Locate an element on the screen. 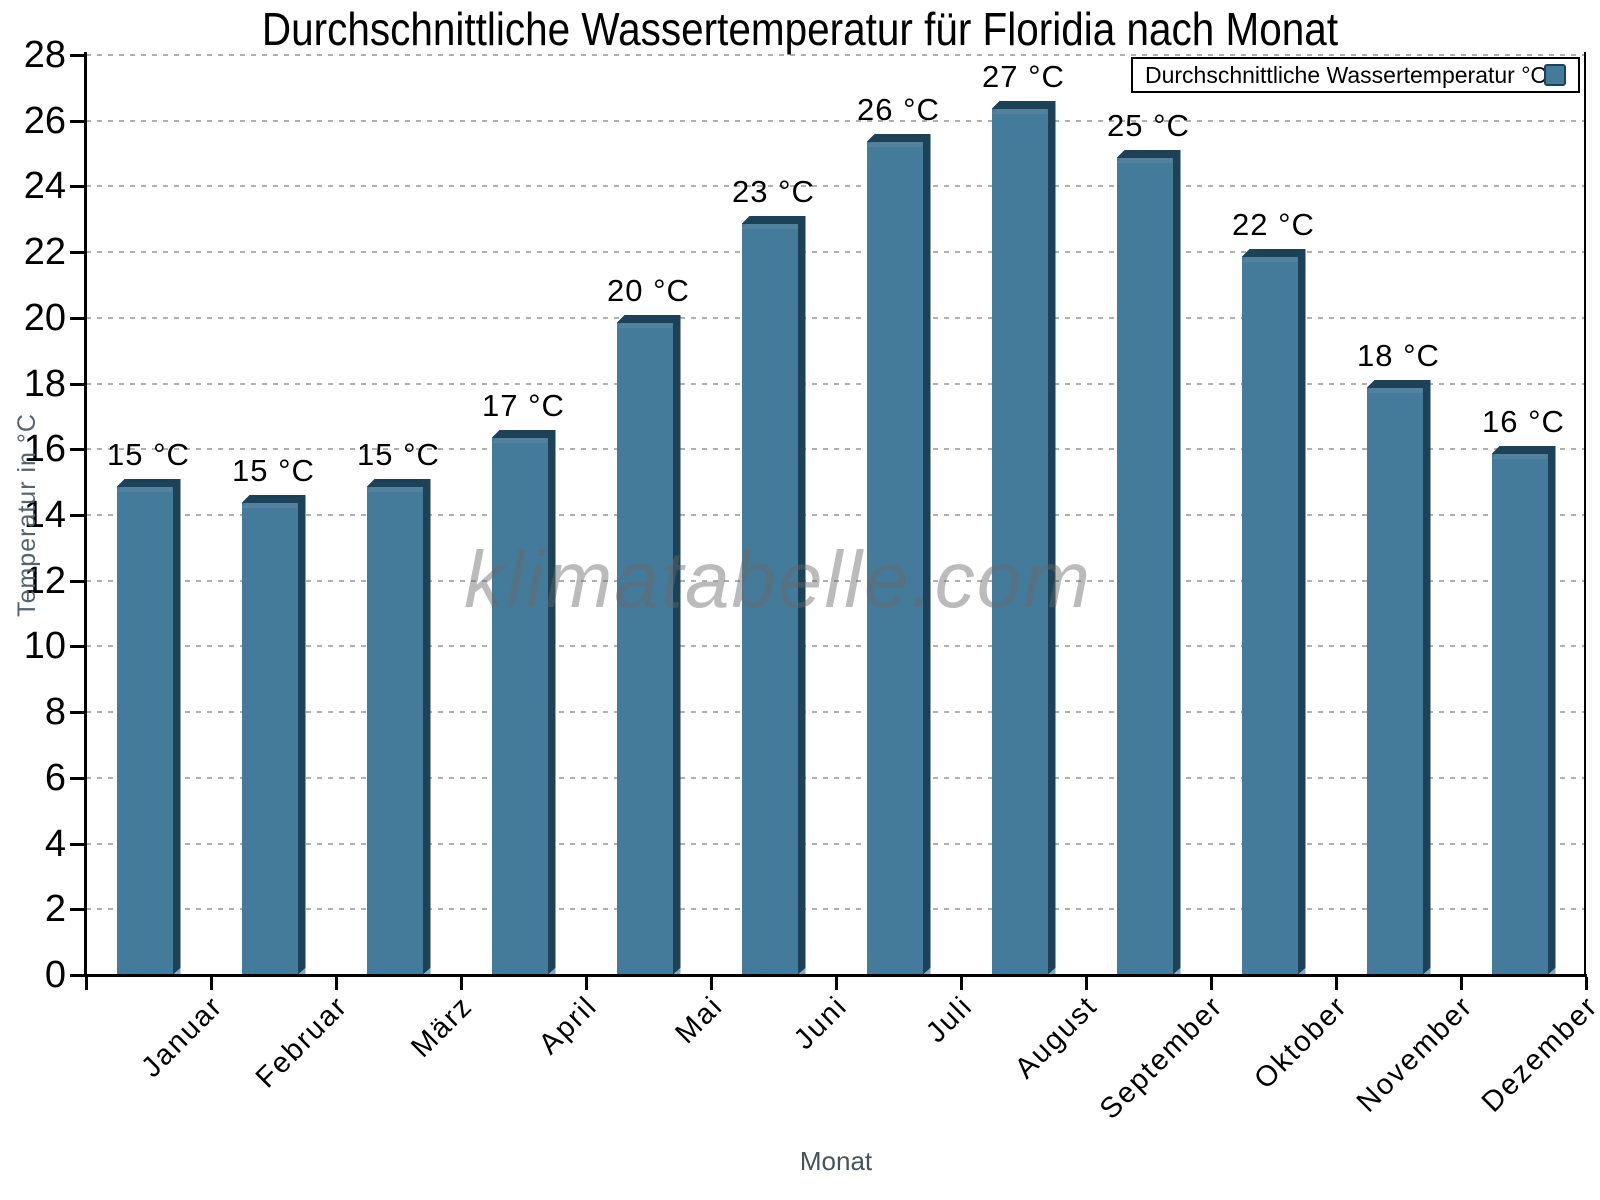 The height and width of the screenshot is (1200, 1600). bar-oktober is located at coordinates (1273, 612).